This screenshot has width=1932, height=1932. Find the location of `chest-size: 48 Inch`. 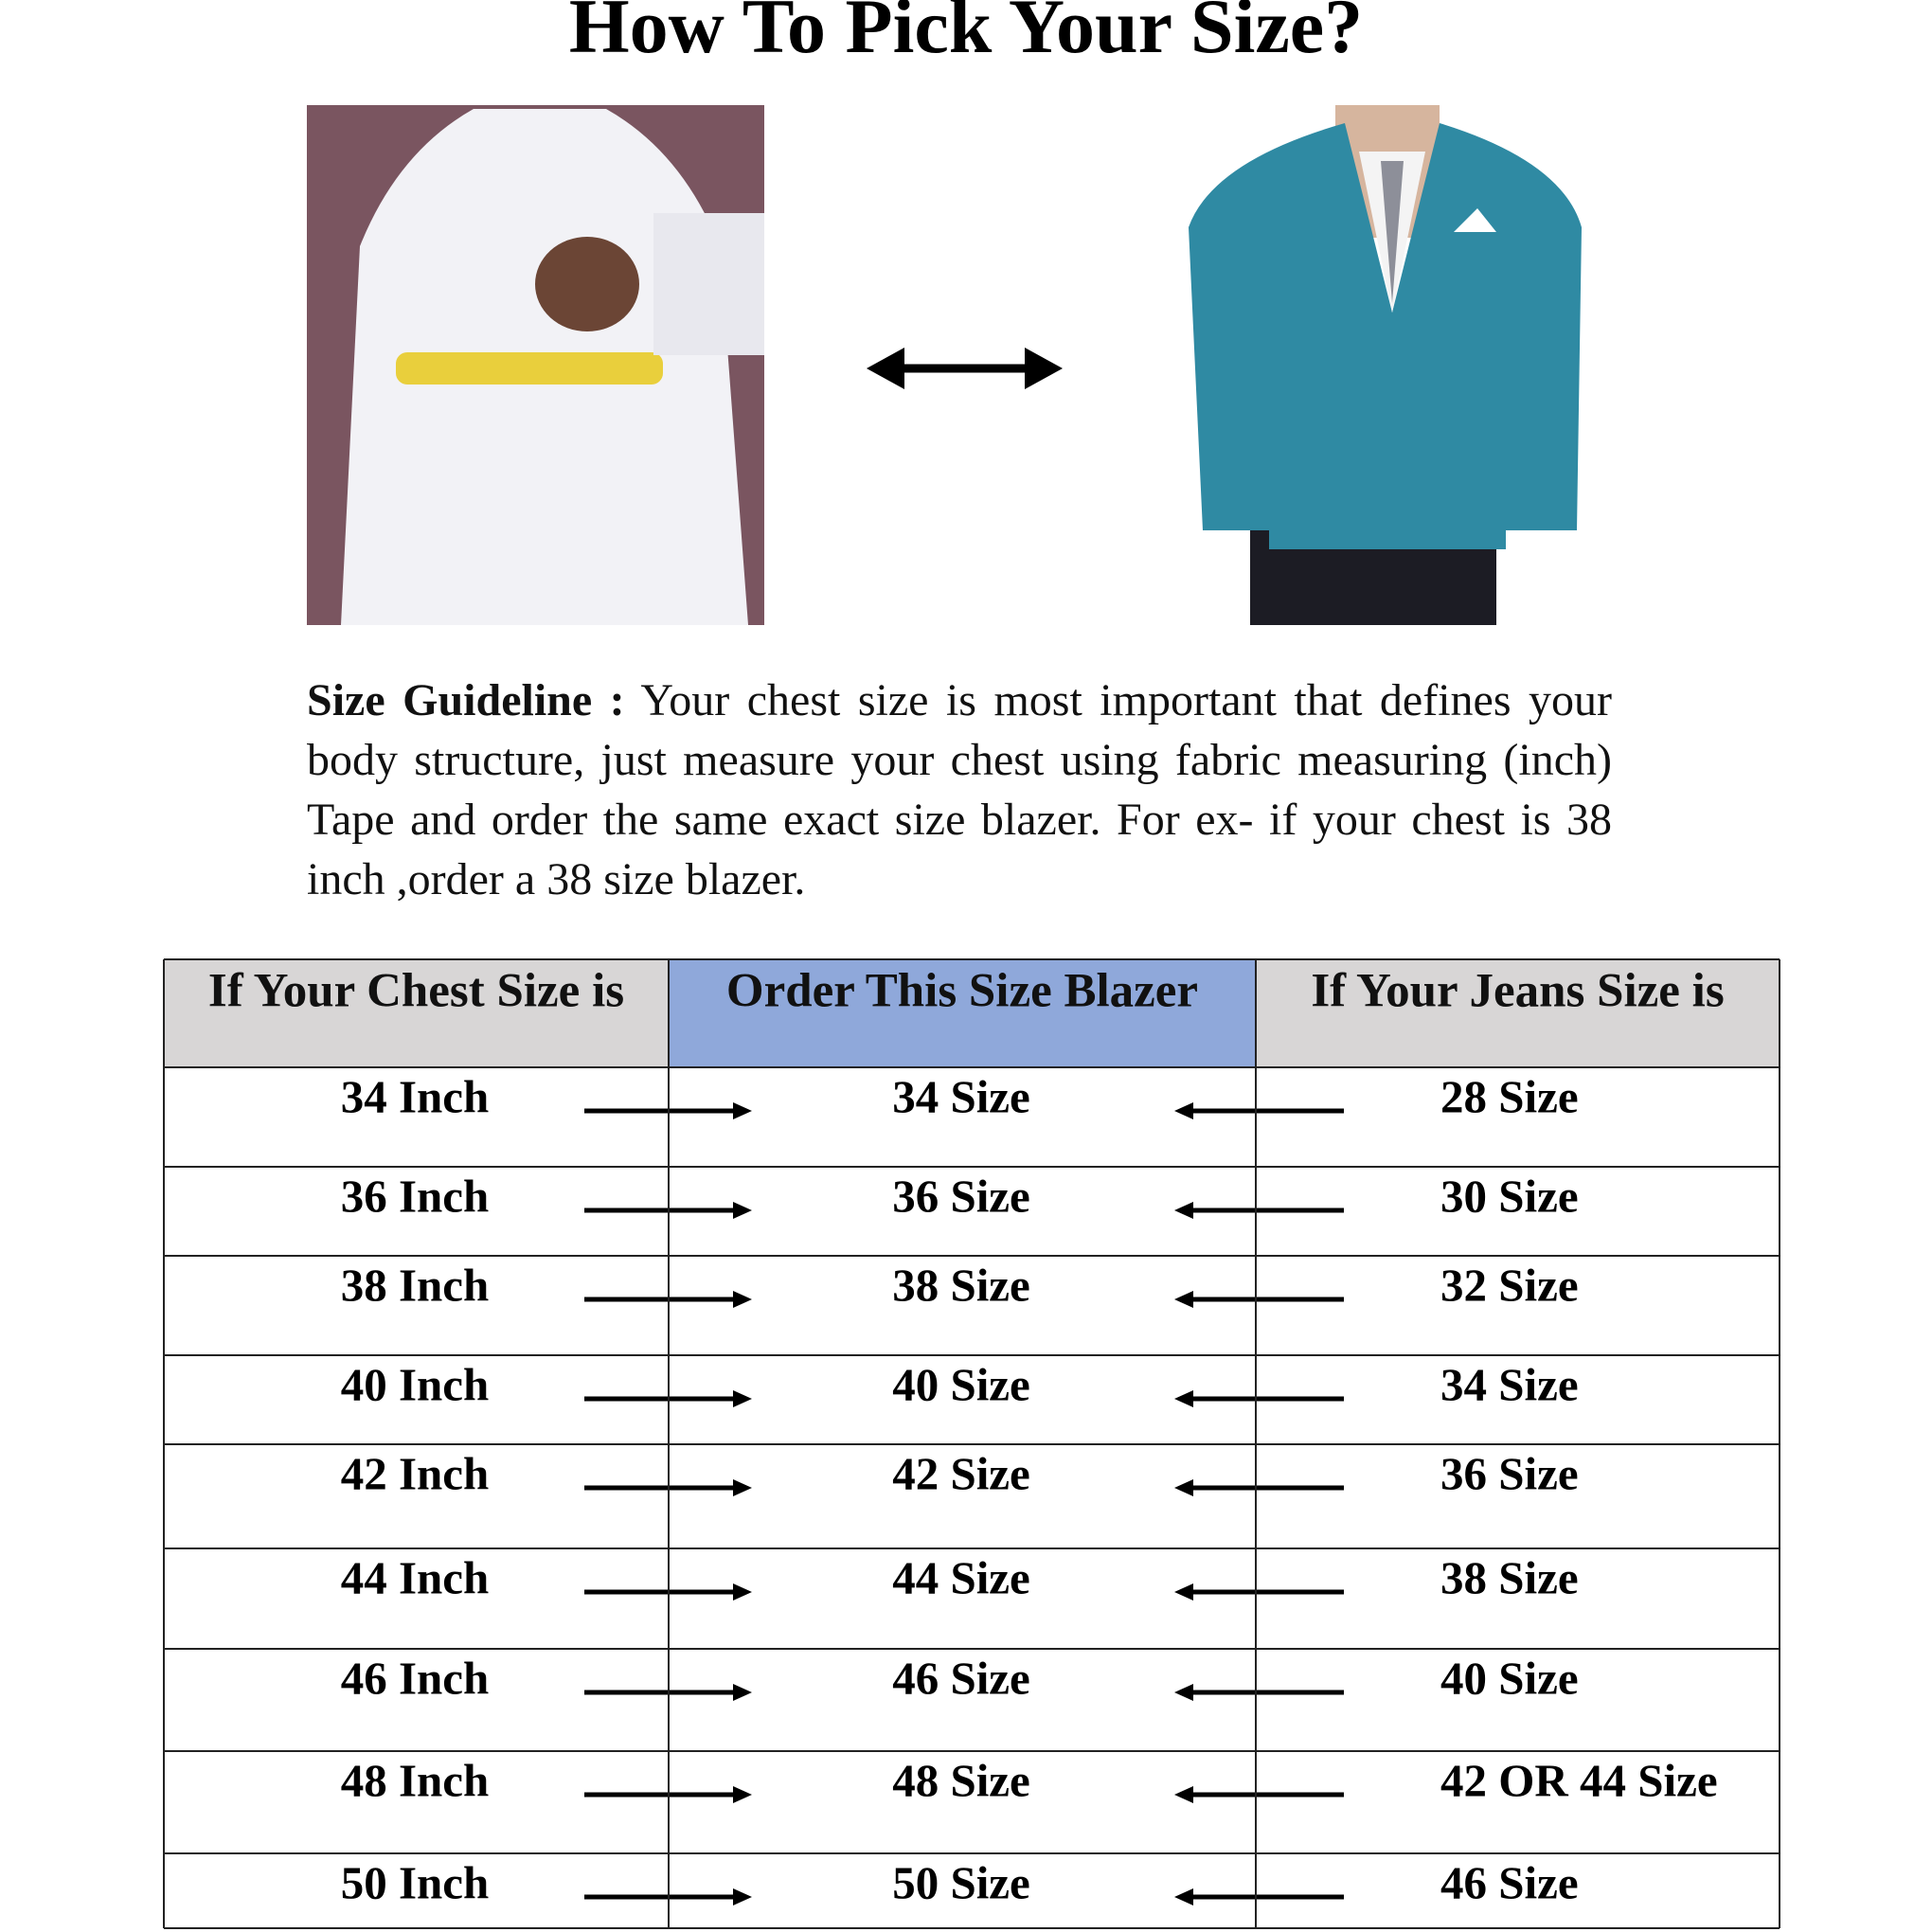

chest-size: 48 Inch is located at coordinates (415, 1780).